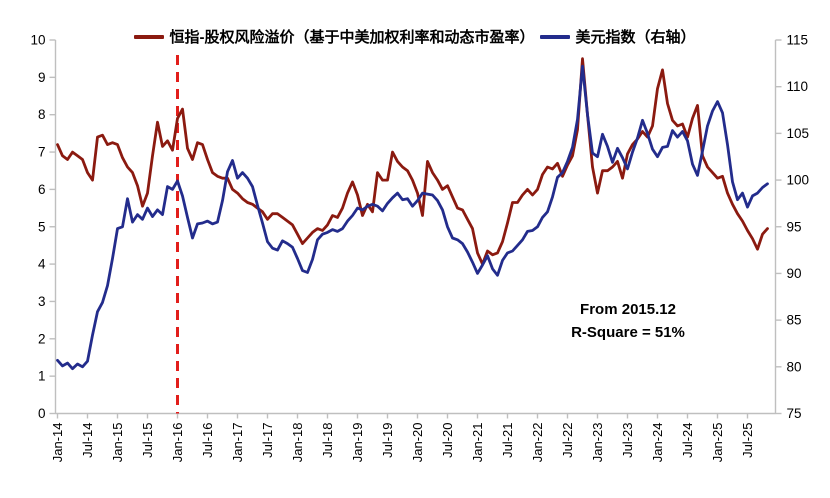  What do you see at coordinates (42, 301) in the screenshot?
I see `left-axis-tick-label: 3` at bounding box center [42, 301].